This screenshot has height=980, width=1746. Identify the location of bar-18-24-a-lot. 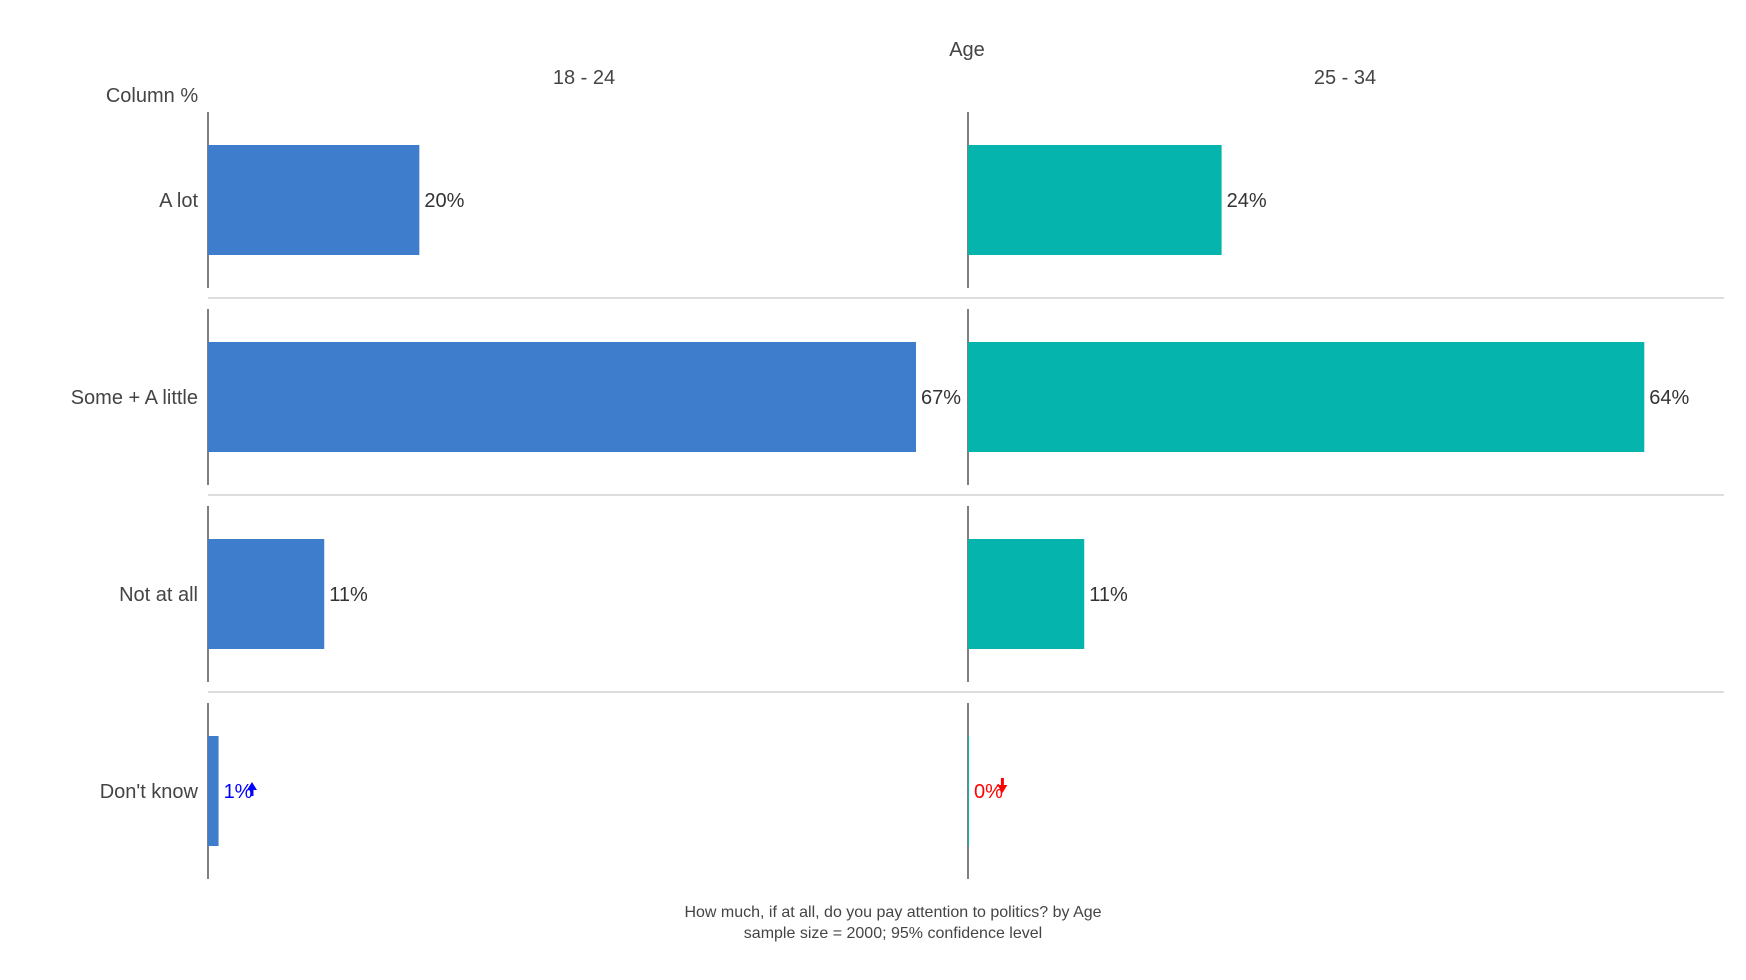
(314, 200).